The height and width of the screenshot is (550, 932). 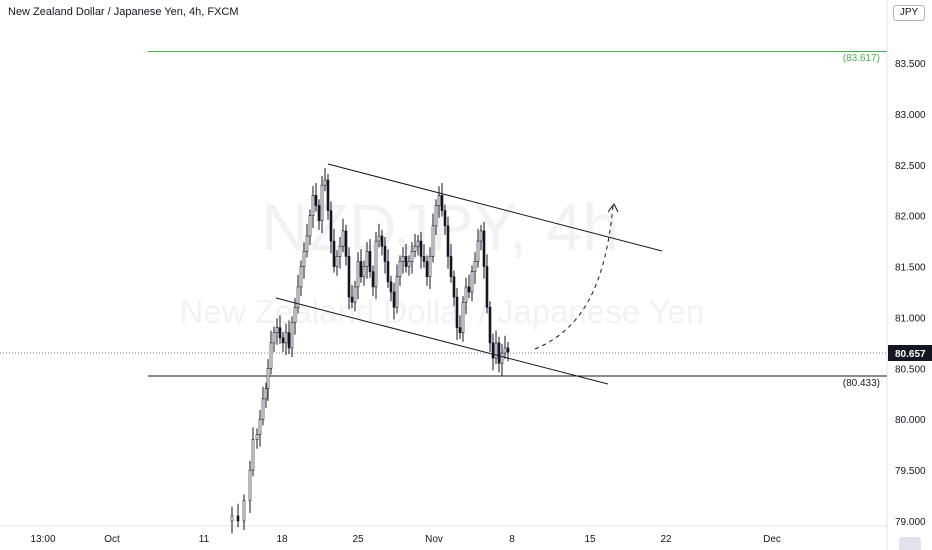 What do you see at coordinates (282, 539) in the screenshot?
I see `x-tick-label: 18` at bounding box center [282, 539].